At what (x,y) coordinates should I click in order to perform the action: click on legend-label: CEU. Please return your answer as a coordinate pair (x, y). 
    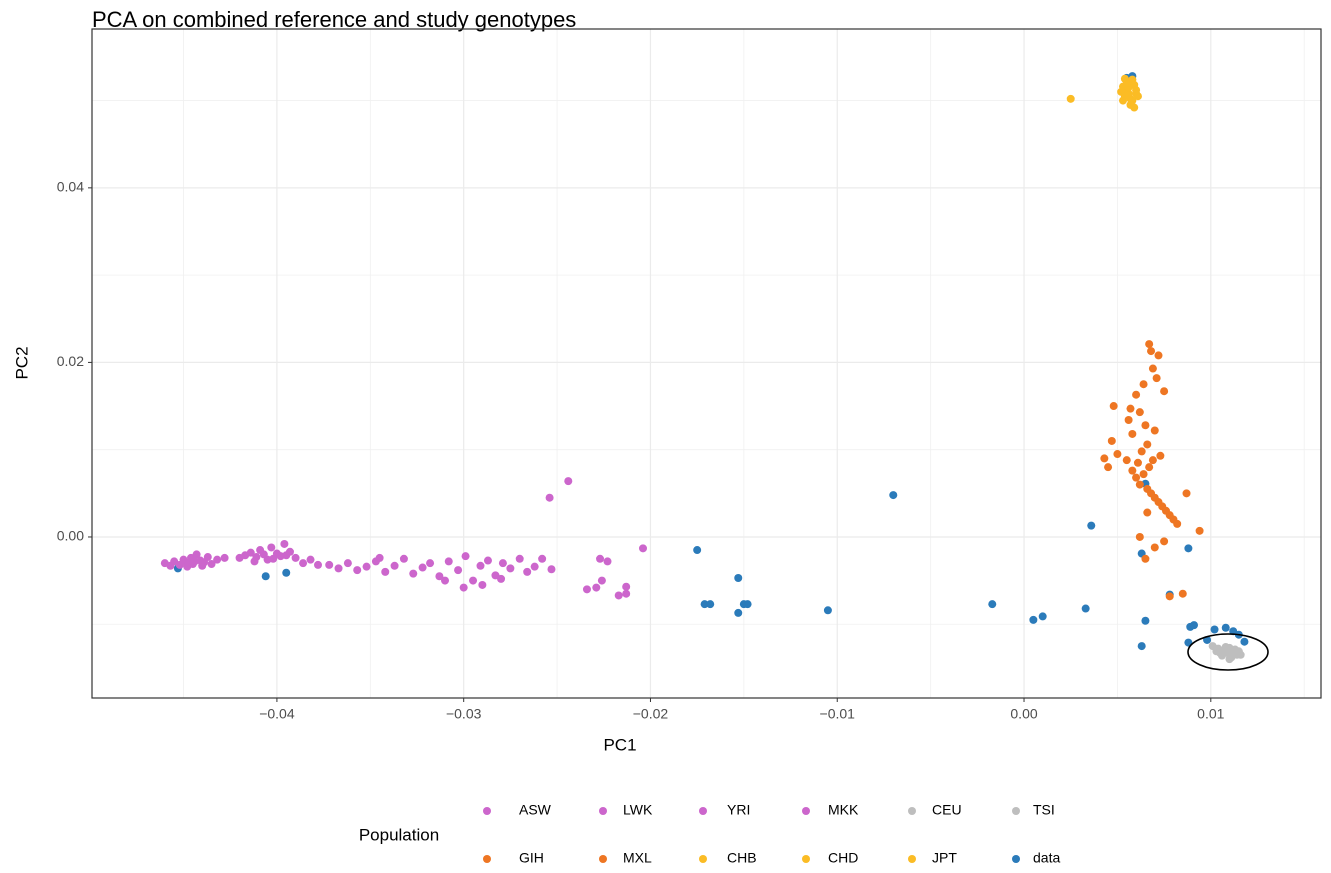
    Looking at the image, I should click on (947, 810).